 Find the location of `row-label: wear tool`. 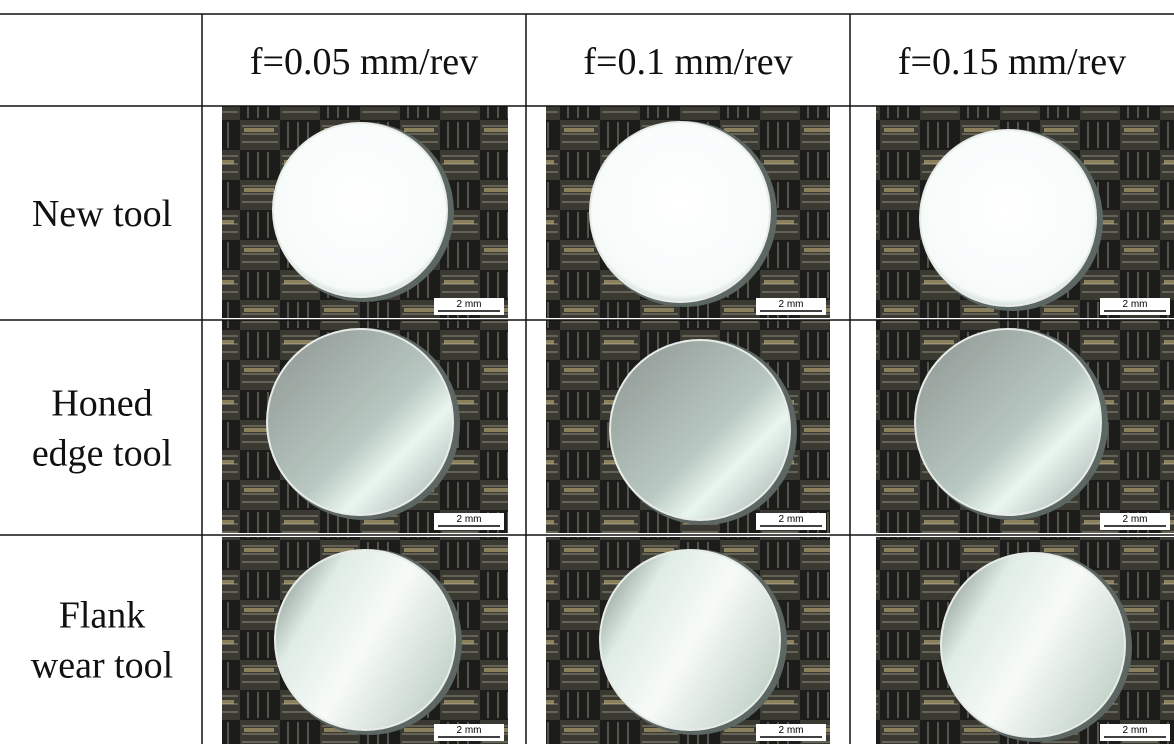

row-label: wear tool is located at coordinates (102, 666).